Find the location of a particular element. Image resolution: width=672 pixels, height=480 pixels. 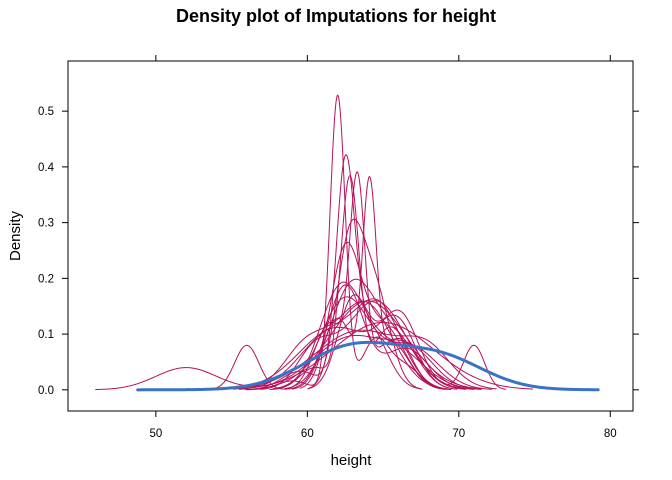

observed-density-line is located at coordinates (368, 366).